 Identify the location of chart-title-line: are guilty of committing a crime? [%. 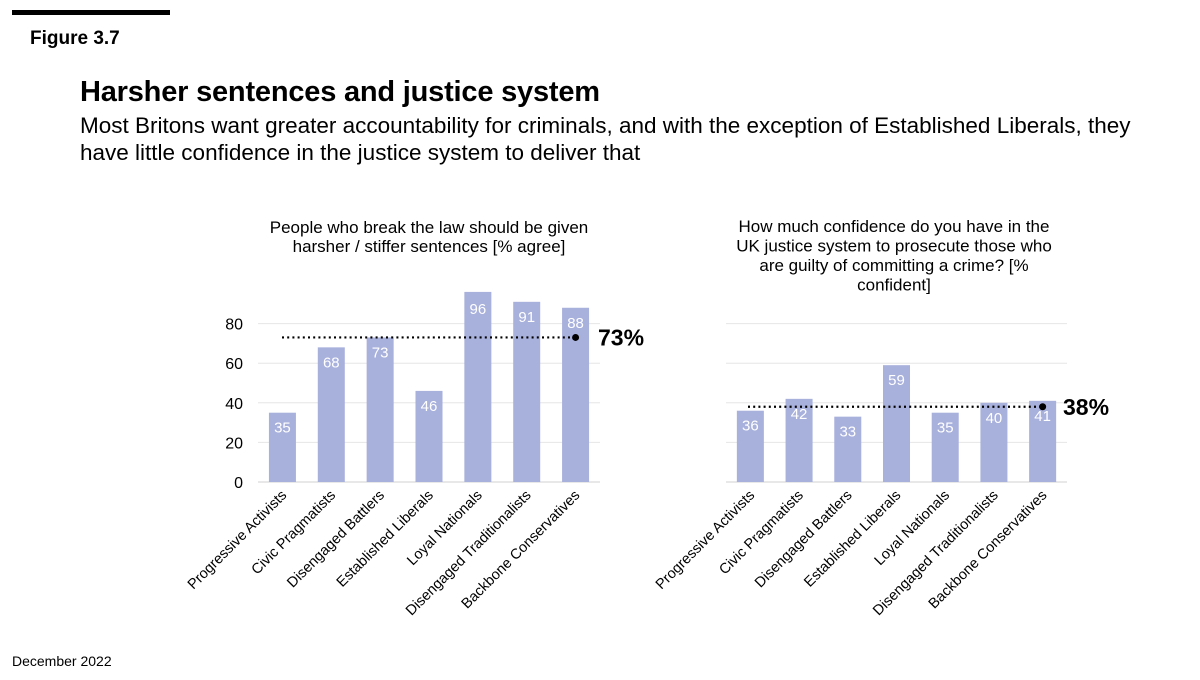
(893, 265).